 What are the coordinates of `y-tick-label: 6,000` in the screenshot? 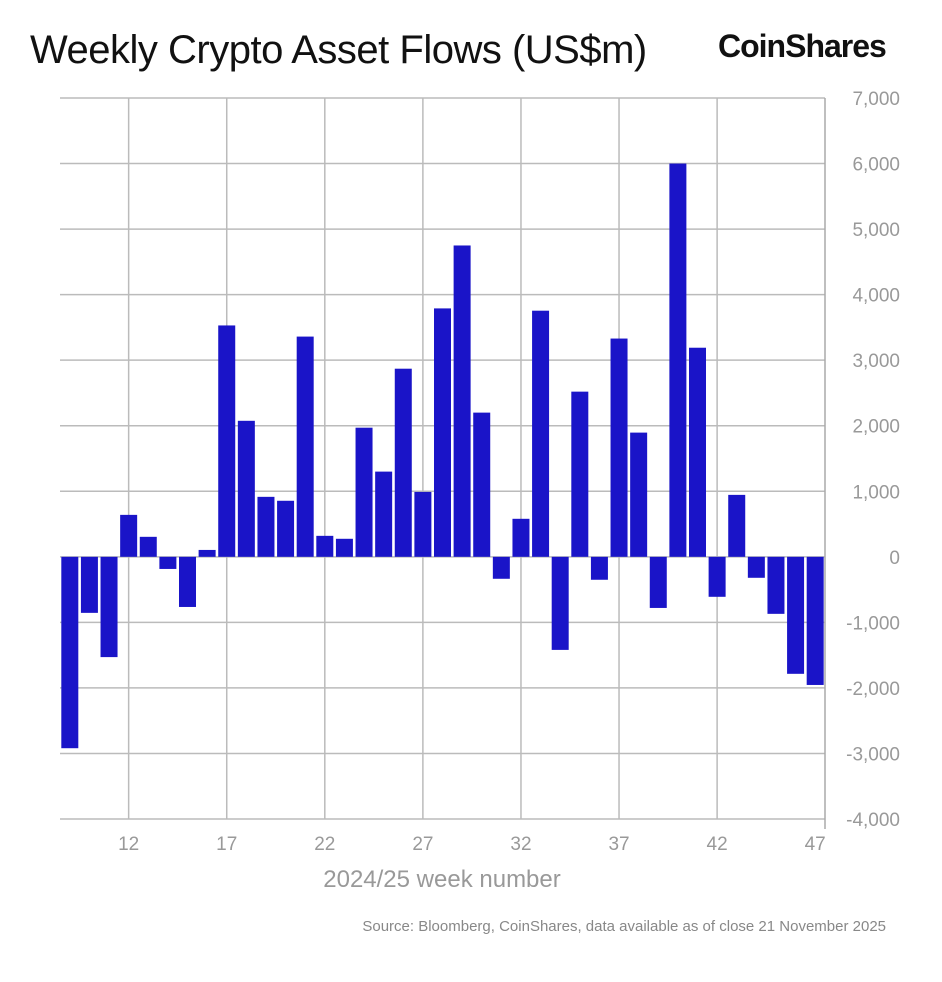 It's located at (876, 165).